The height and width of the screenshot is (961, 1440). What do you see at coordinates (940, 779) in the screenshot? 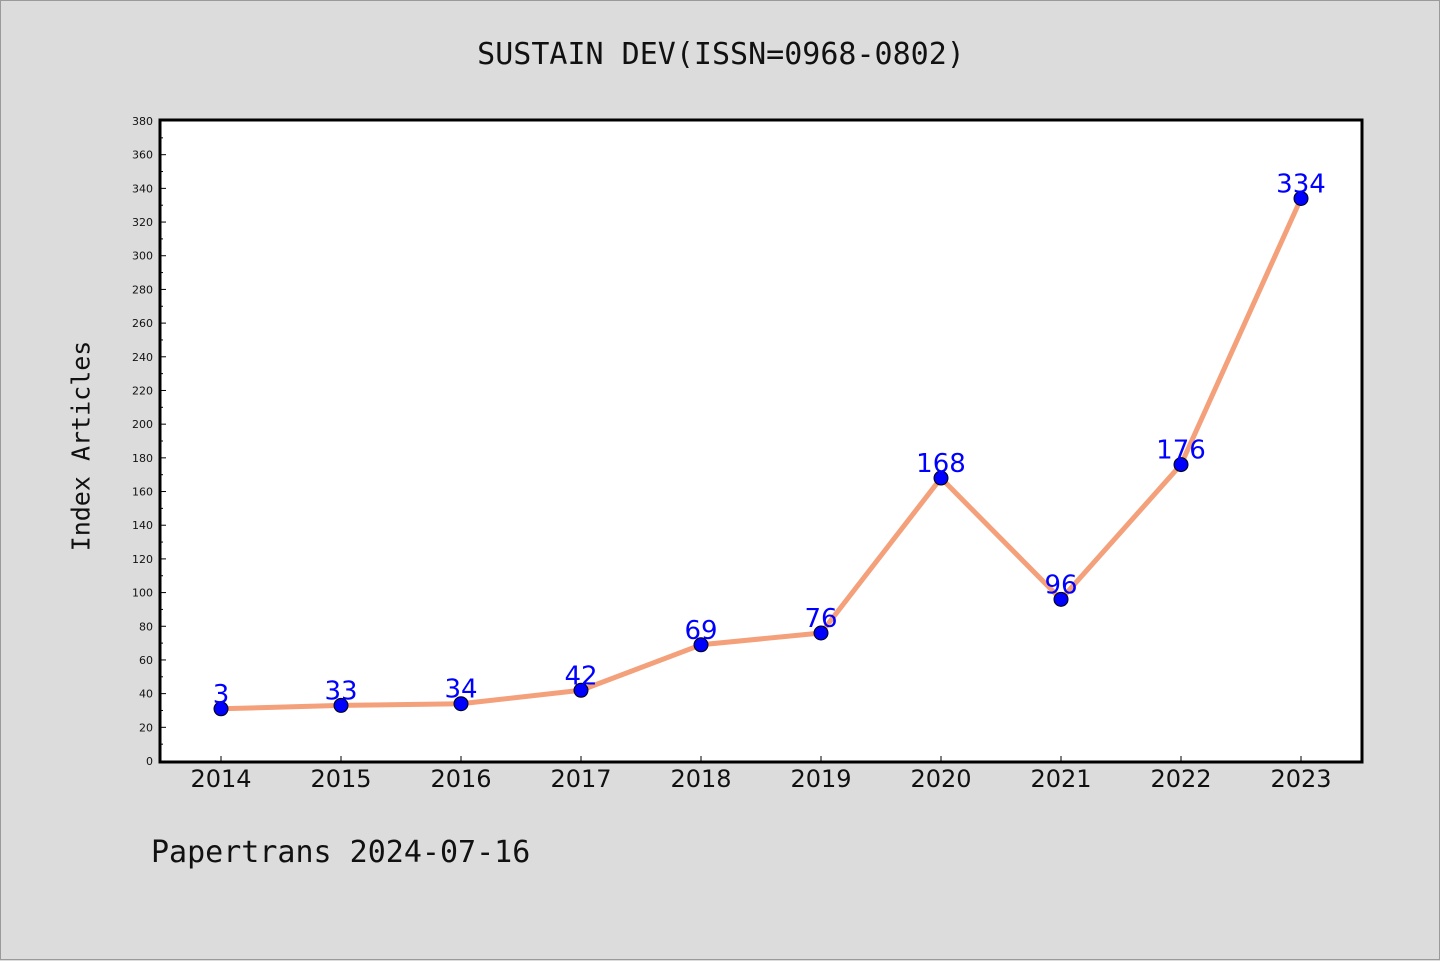
I see `x-tick-label: 2020` at bounding box center [940, 779].